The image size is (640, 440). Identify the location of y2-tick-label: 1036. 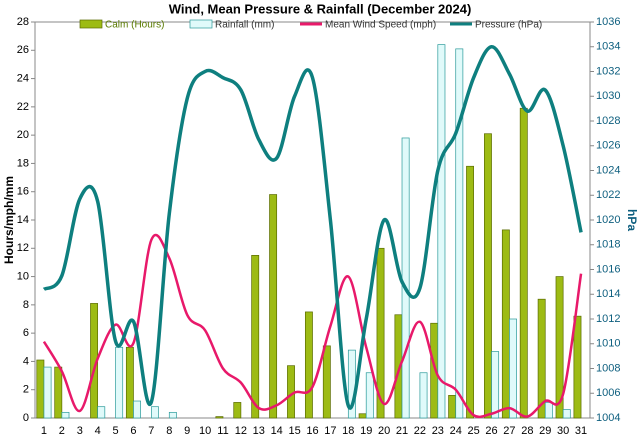
(608, 22).